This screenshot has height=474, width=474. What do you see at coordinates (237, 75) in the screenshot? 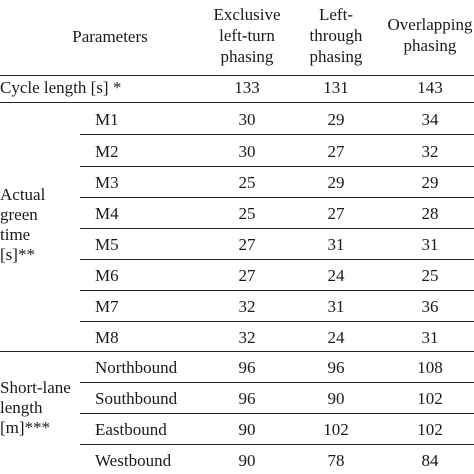
I see `header-rule` at bounding box center [237, 75].